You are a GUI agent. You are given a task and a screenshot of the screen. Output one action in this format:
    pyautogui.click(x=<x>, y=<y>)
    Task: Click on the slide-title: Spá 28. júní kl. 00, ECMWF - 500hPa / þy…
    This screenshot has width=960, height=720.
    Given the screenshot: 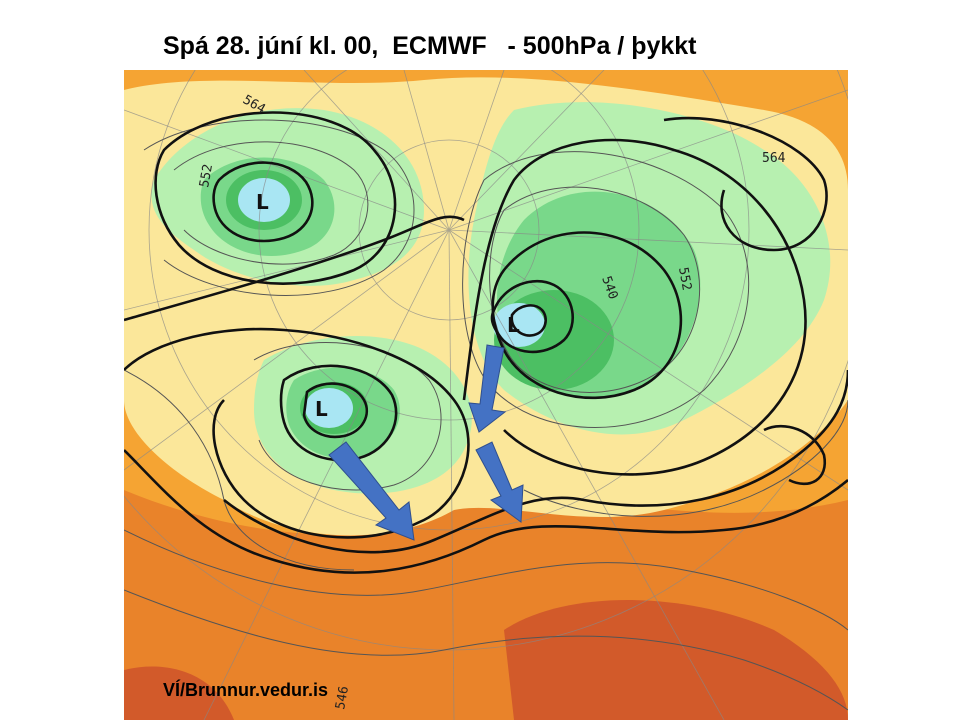 What is the action you would take?
    pyautogui.click(x=430, y=46)
    